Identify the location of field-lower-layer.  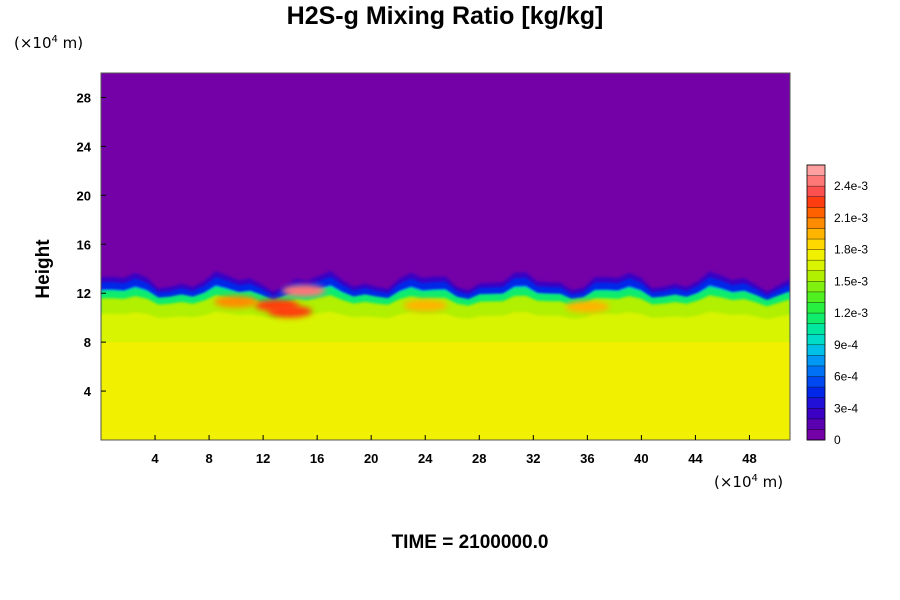
(445, 391).